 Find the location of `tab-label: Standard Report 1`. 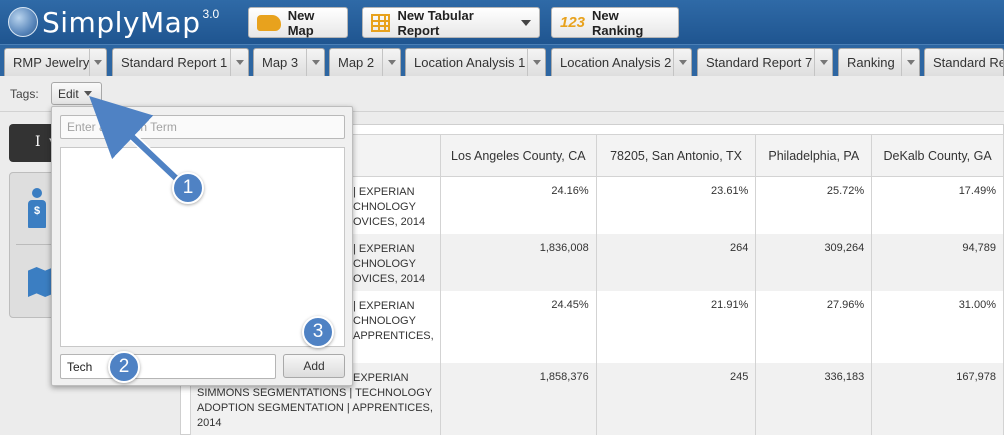

tab-label: Standard Report 1 is located at coordinates (174, 62).